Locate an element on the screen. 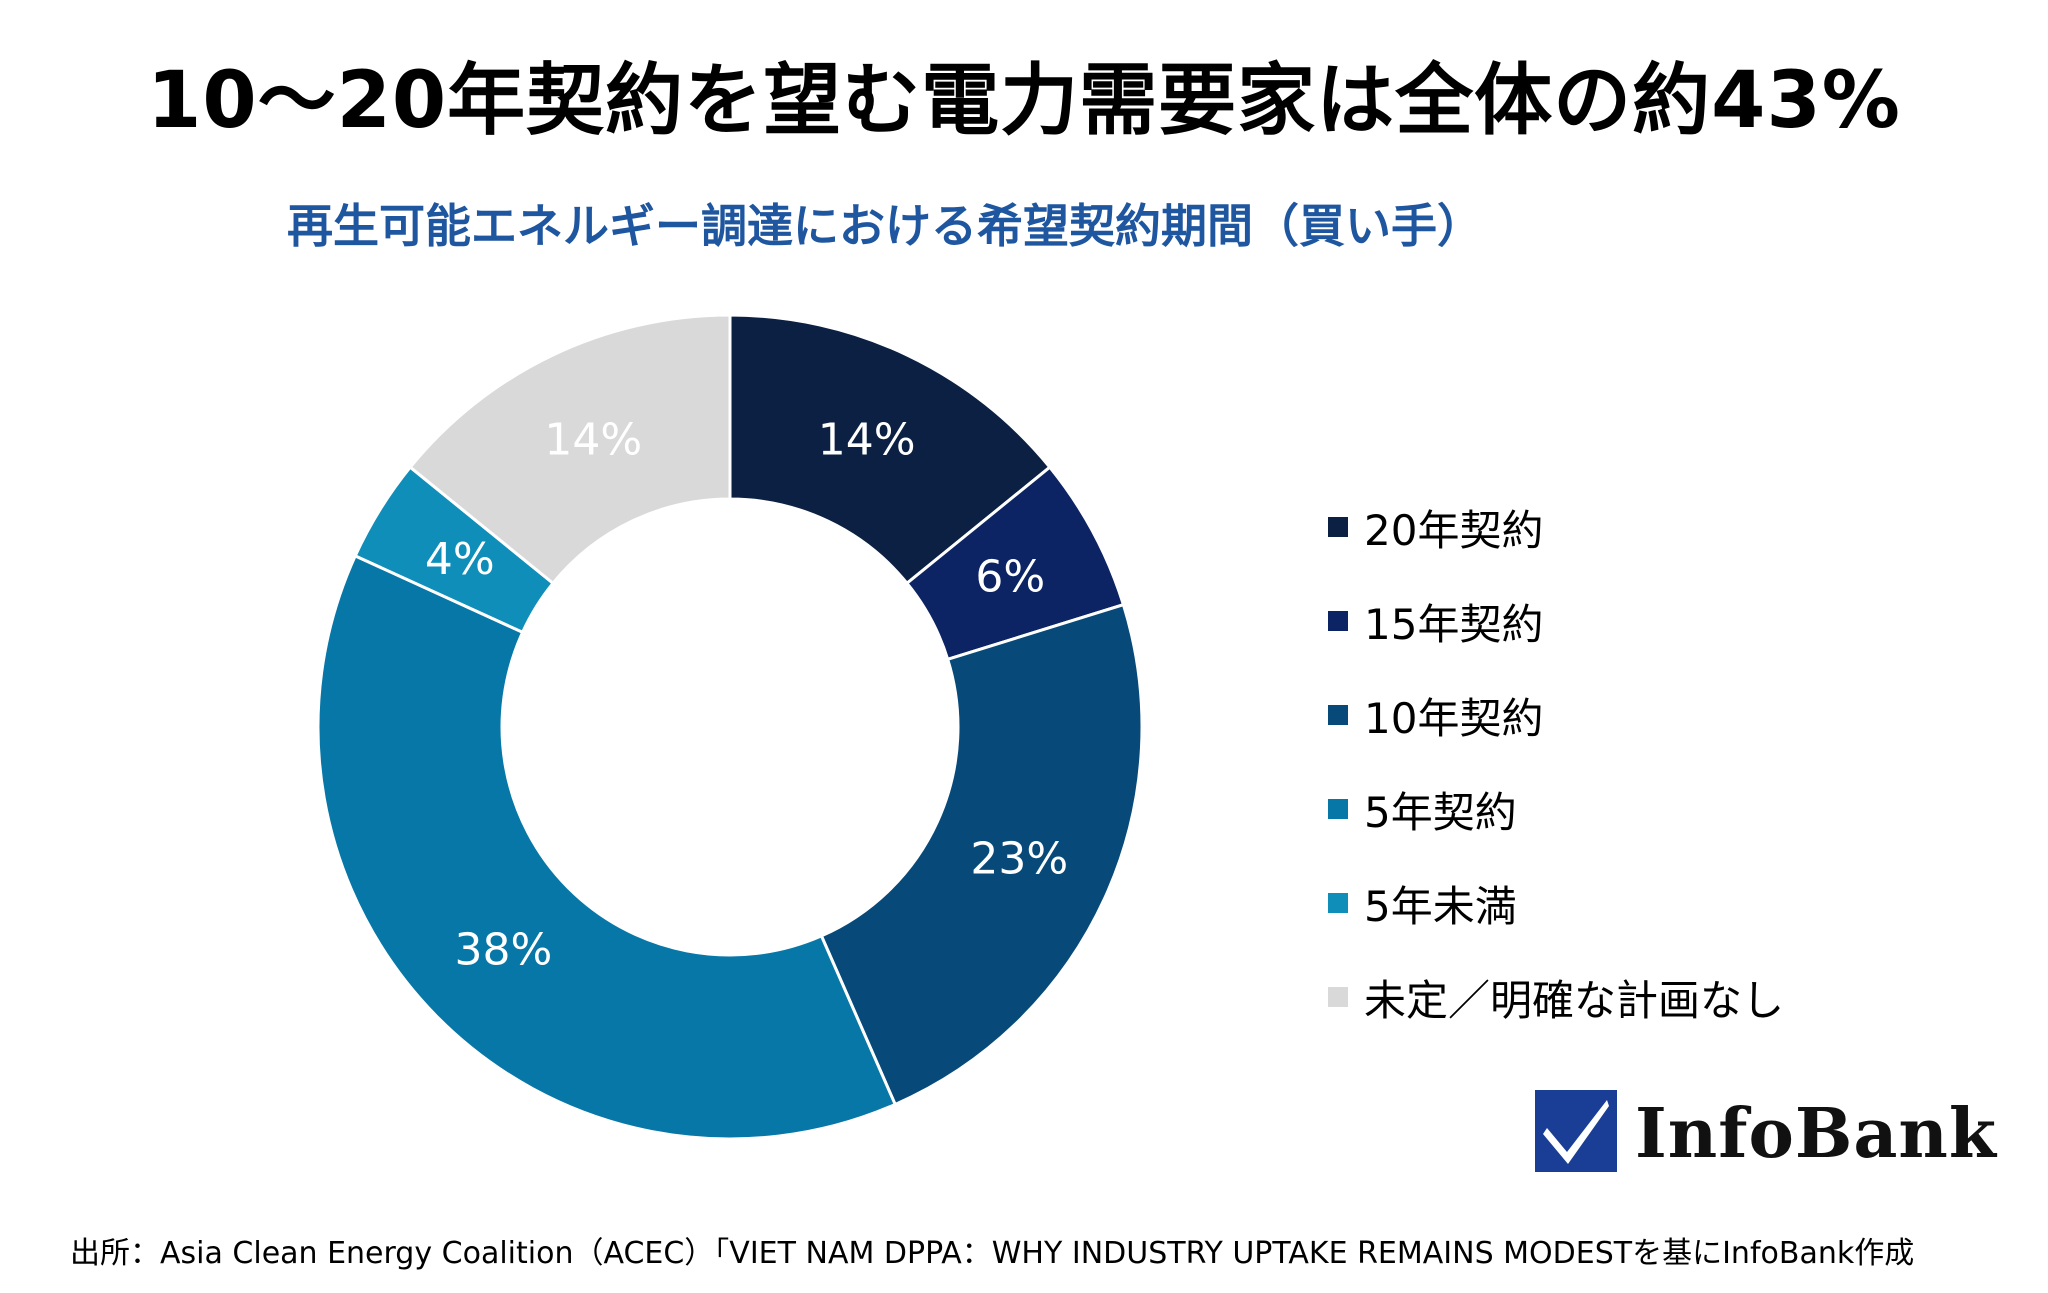  legend-item-1: 15年契約 is located at coordinates (1556, 621).